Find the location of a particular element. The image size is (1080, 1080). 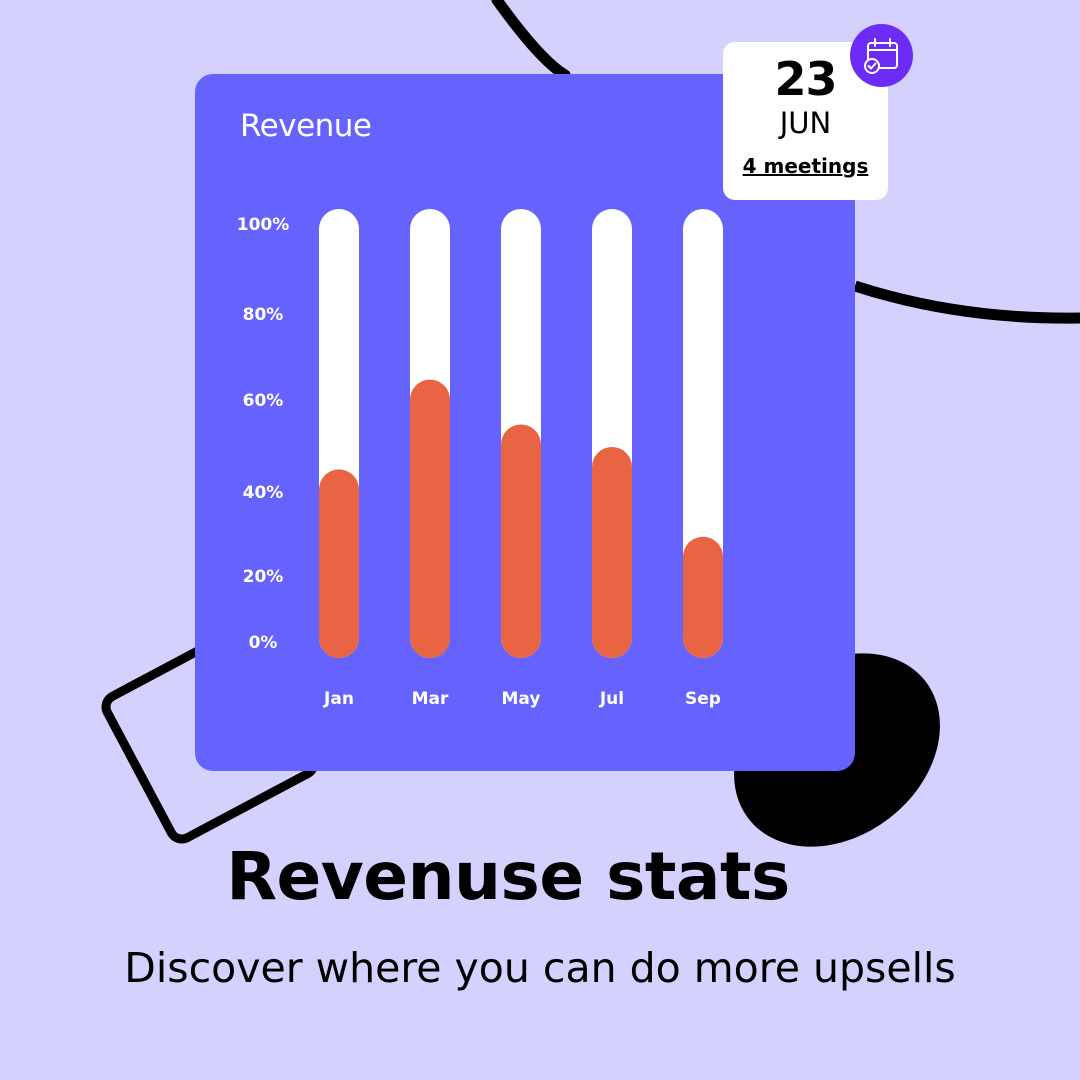

y-tick-label: 80% is located at coordinates (263, 315).